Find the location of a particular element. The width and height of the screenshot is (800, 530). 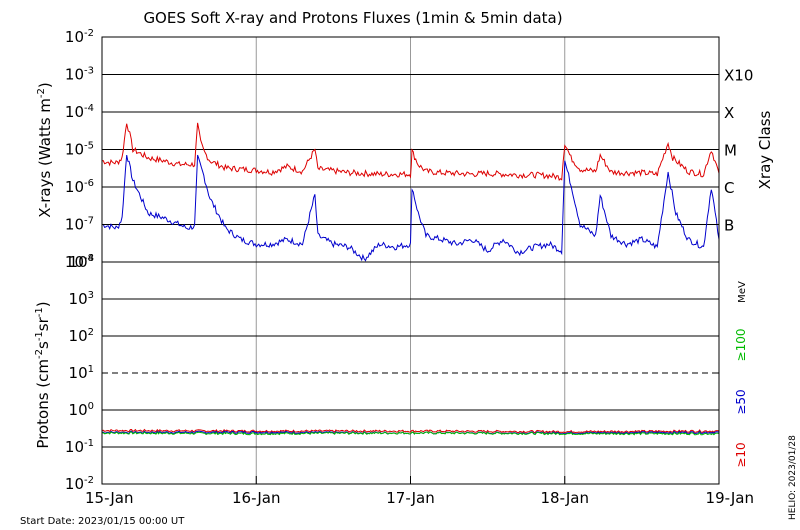

proton-legend-entry: ≥100 is located at coordinates (741, 345).